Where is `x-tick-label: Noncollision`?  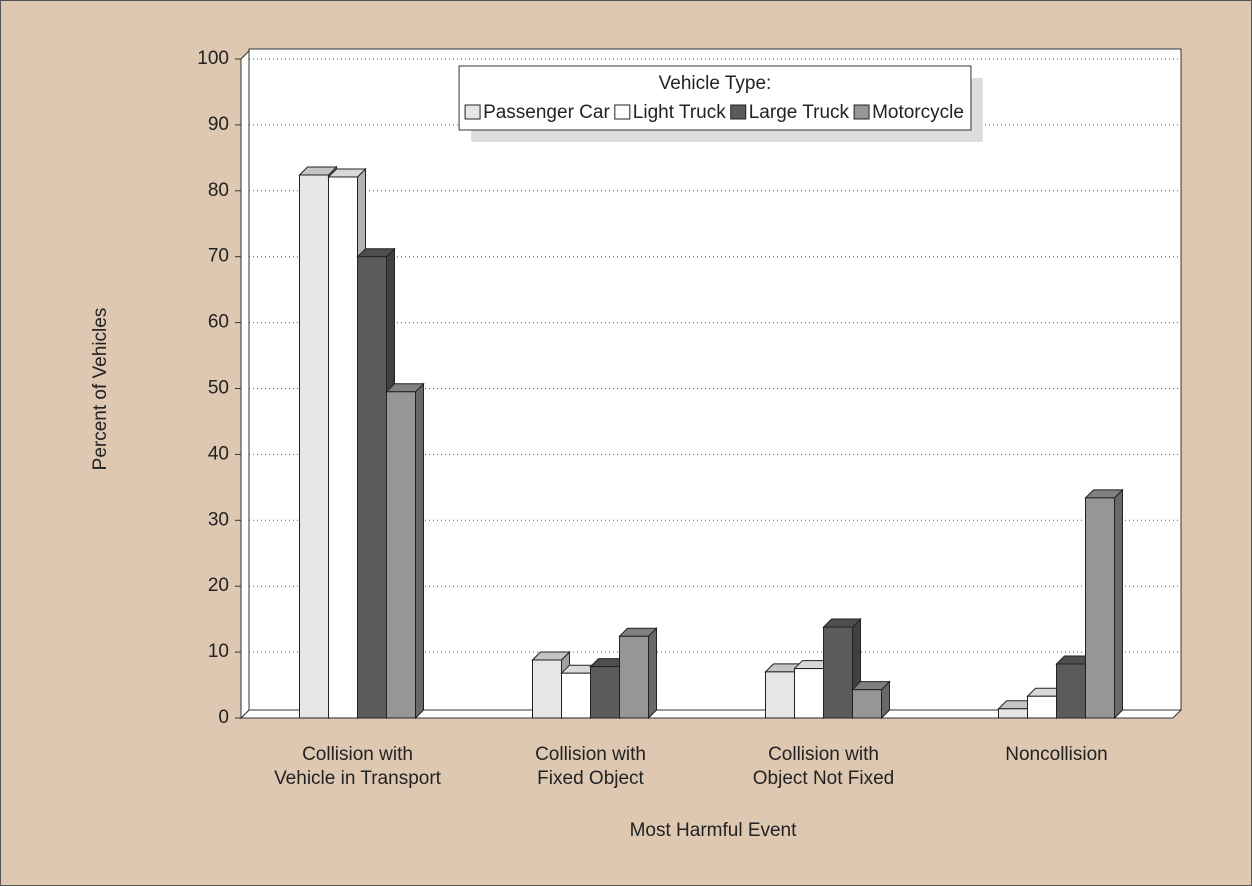
x-tick-label: Noncollision is located at coordinates (1056, 754).